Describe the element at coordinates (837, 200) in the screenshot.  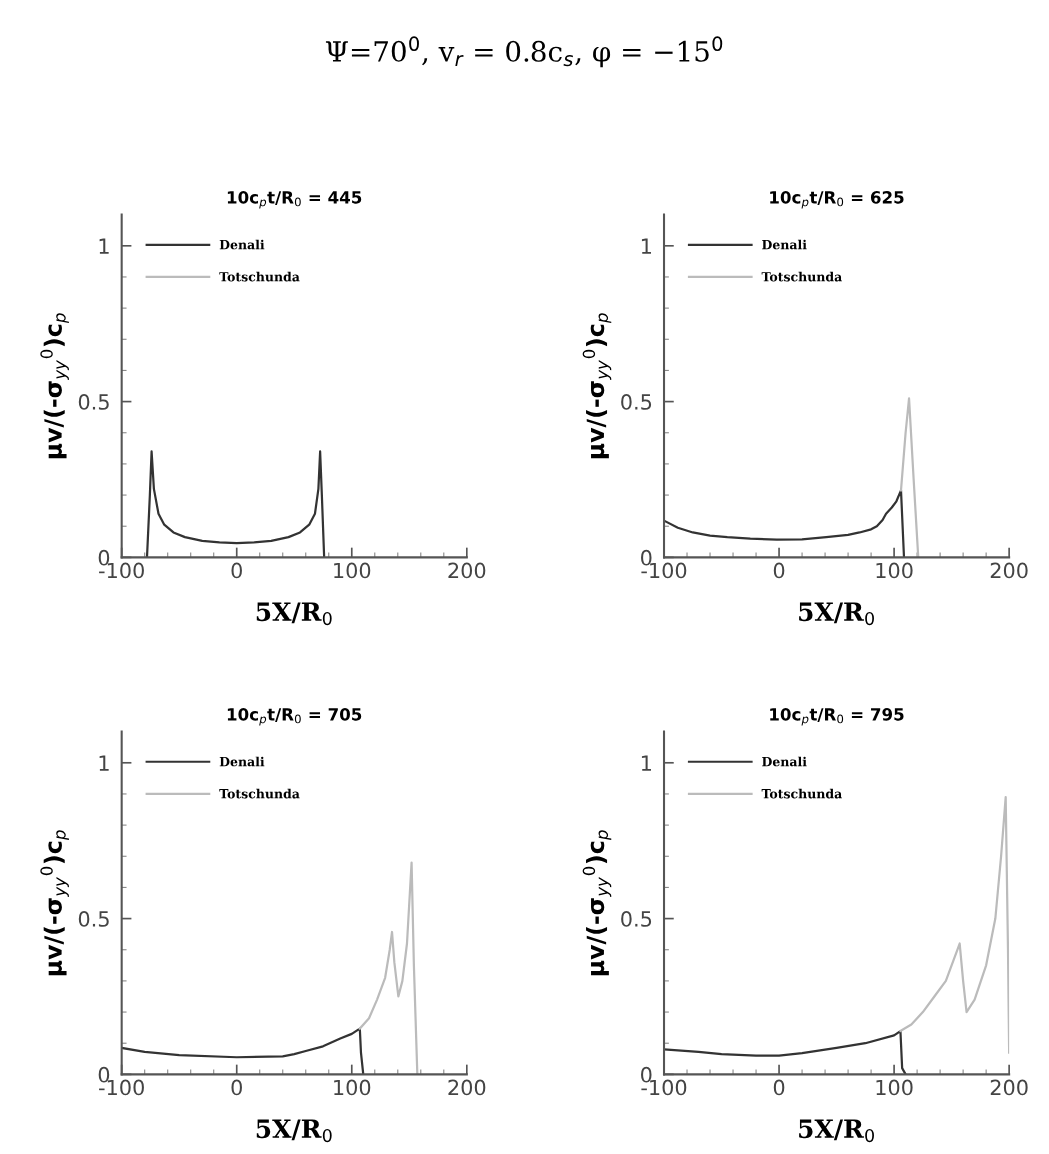
I see `chart-title: 10c$_{p}$t/R$_{0}$ = 625` at that location.